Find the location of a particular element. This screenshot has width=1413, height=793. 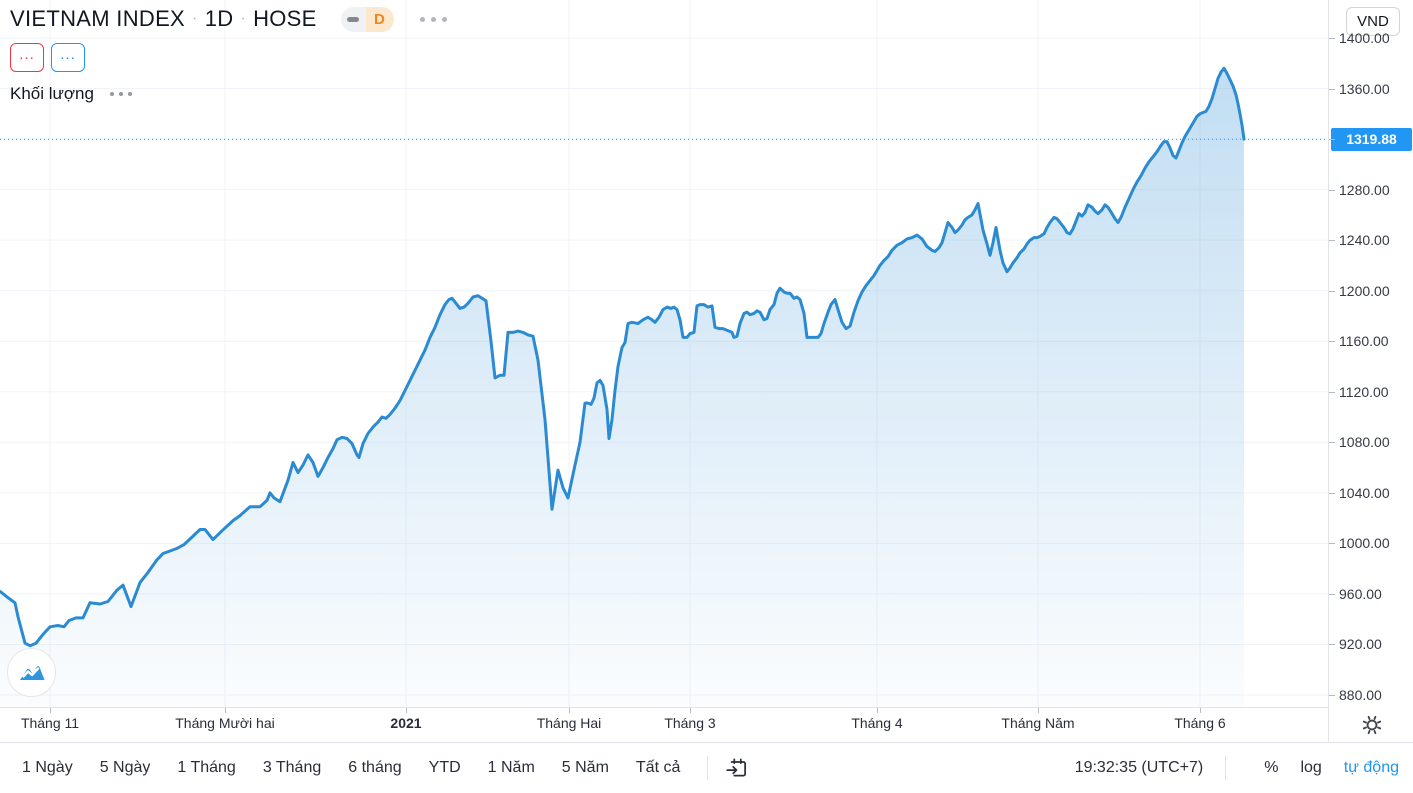

range-button: 1 Tháng is located at coordinates (206, 767).